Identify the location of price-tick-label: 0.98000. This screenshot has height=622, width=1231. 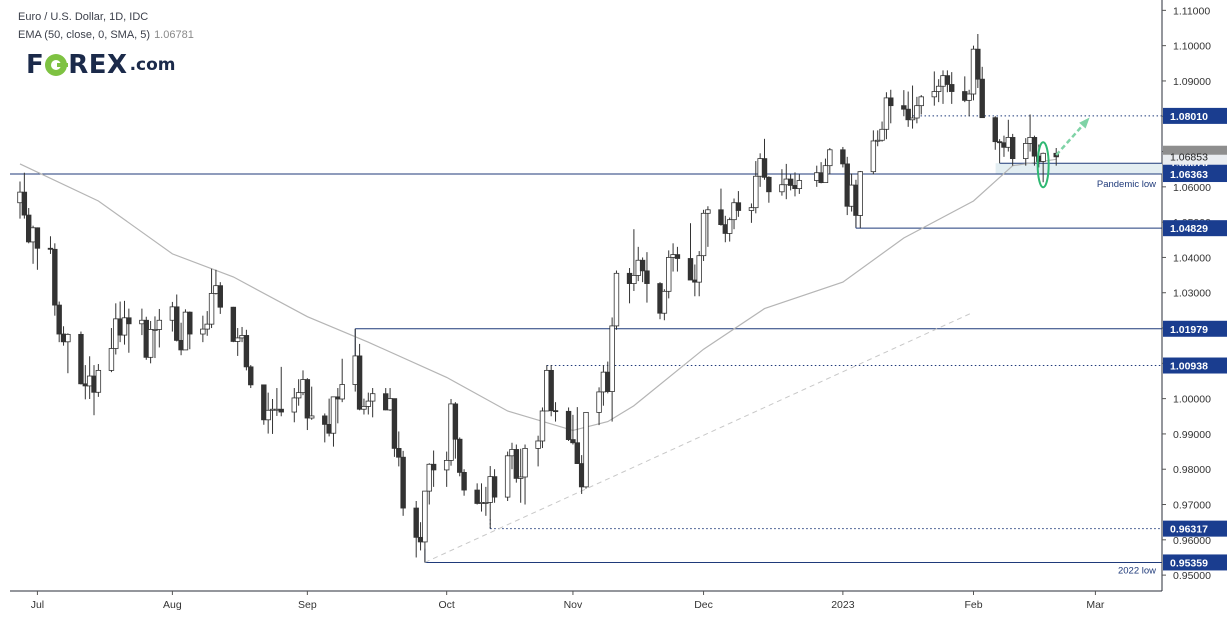
(1192, 470).